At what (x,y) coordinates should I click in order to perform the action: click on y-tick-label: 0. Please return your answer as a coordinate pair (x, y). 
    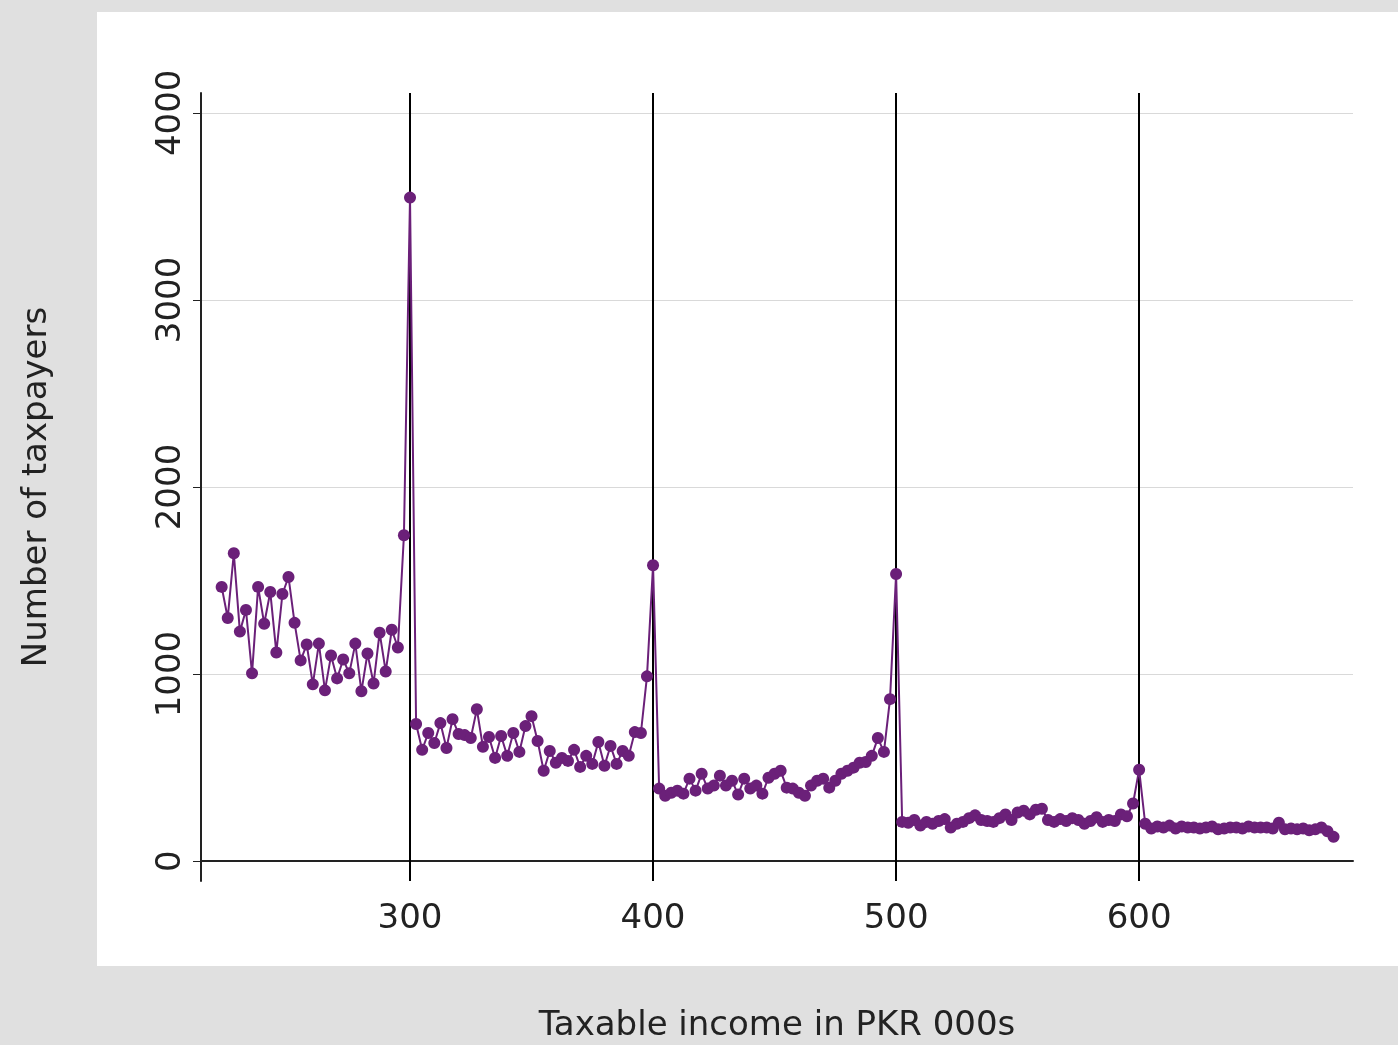
    Looking at the image, I should click on (168, 861).